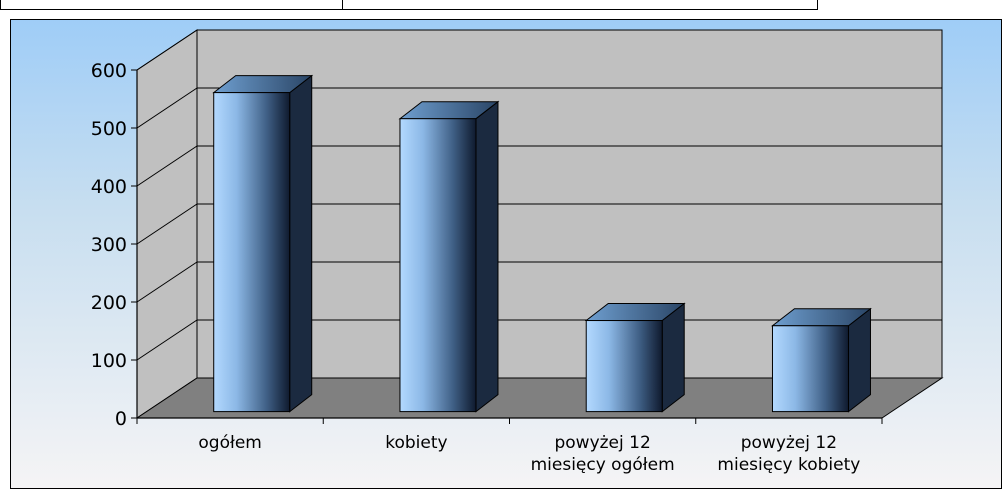  I want to click on y-tick-label: 300, so click(109, 245).